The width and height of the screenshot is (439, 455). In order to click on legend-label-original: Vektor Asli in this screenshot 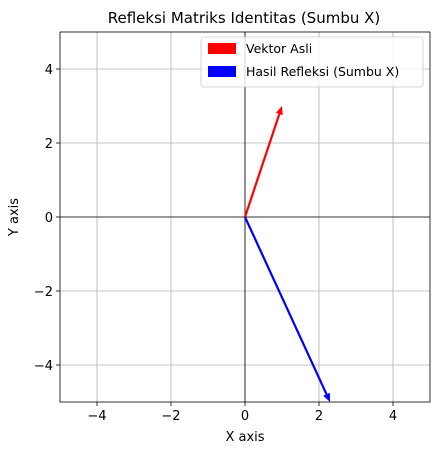, I will do `click(279, 48)`.